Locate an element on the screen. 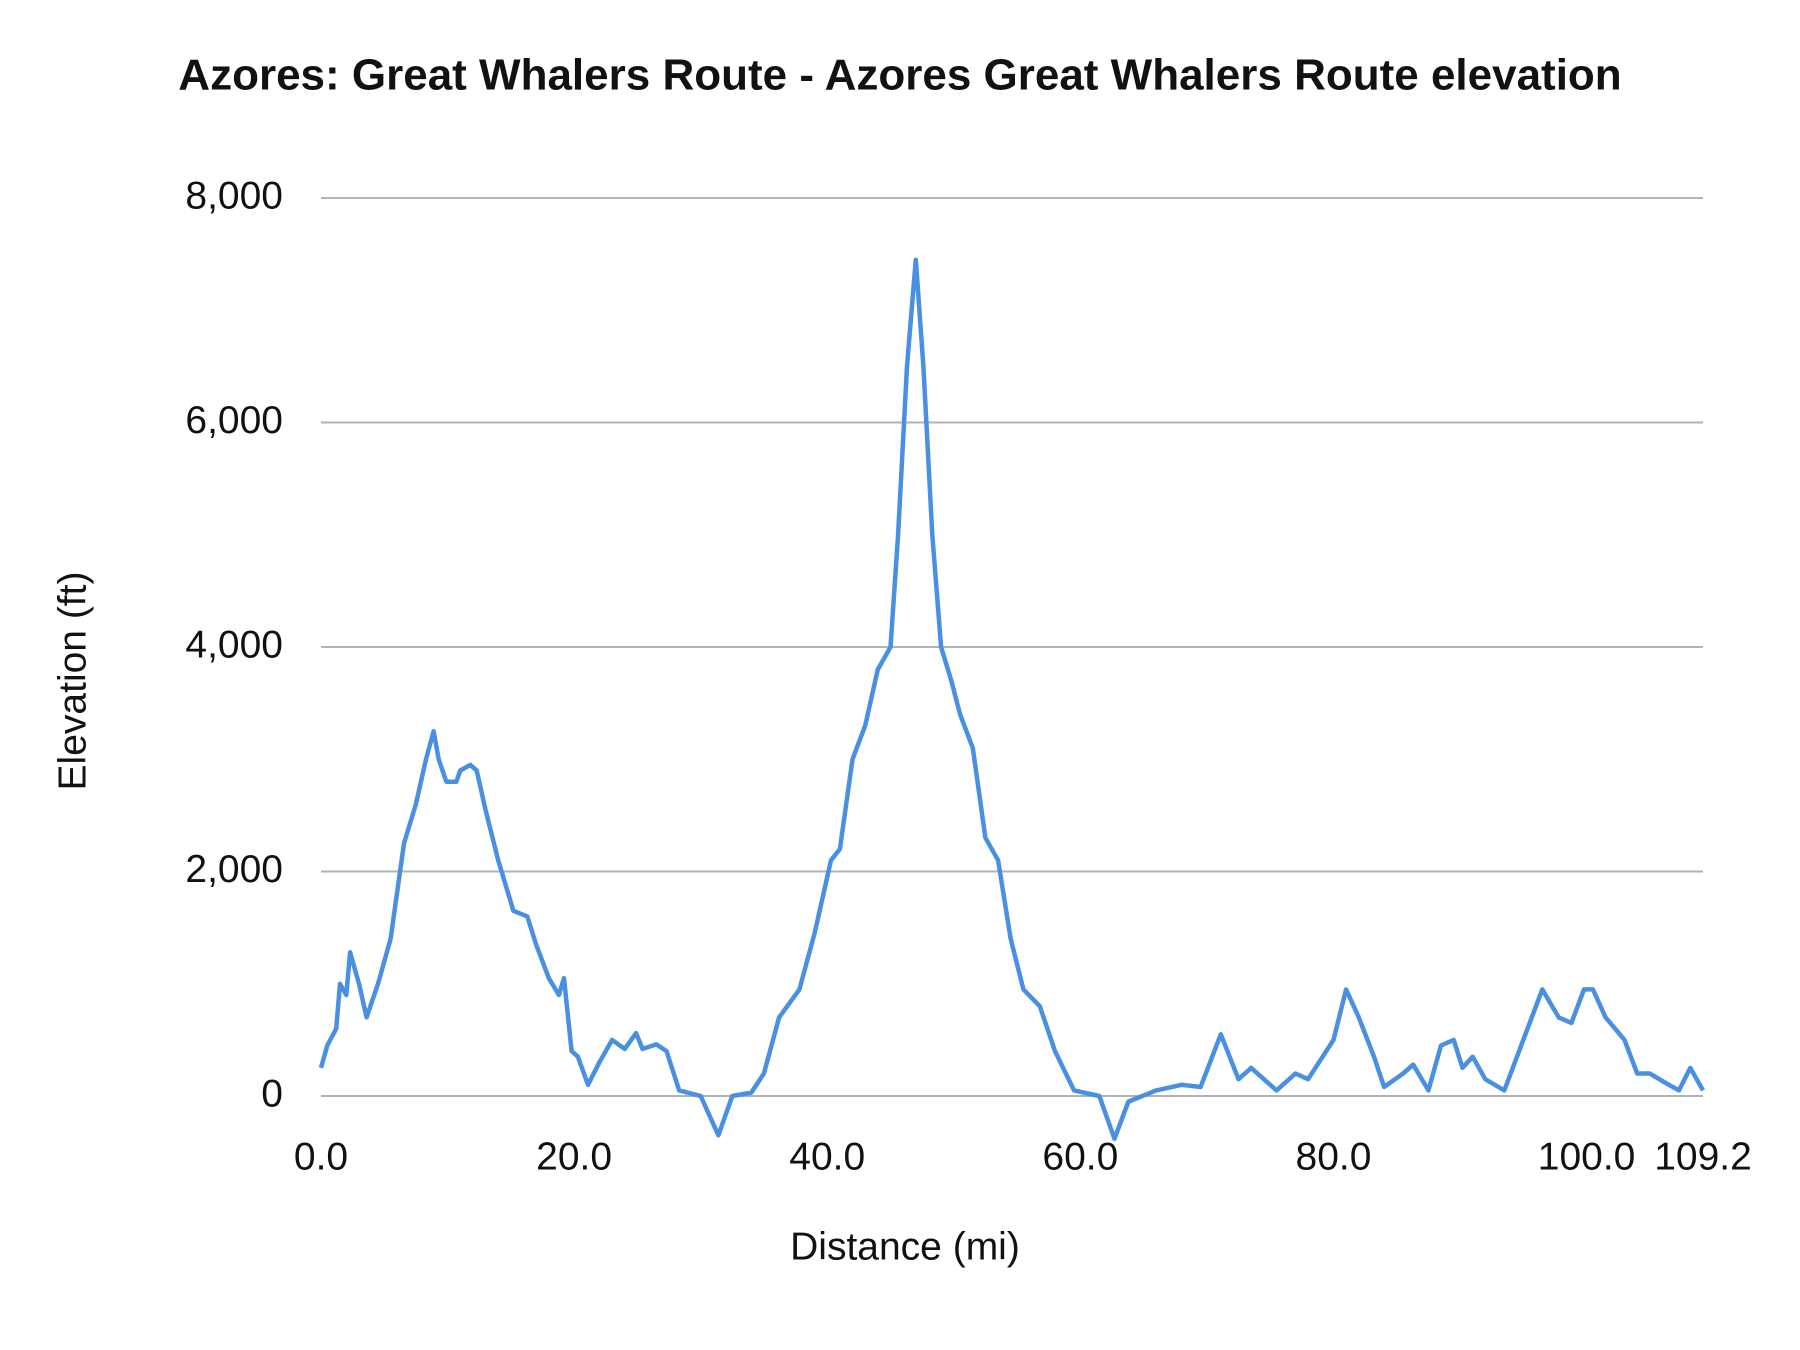 This screenshot has width=1800, height=1350. y-tick-label: 2,000 is located at coordinates (234, 869).